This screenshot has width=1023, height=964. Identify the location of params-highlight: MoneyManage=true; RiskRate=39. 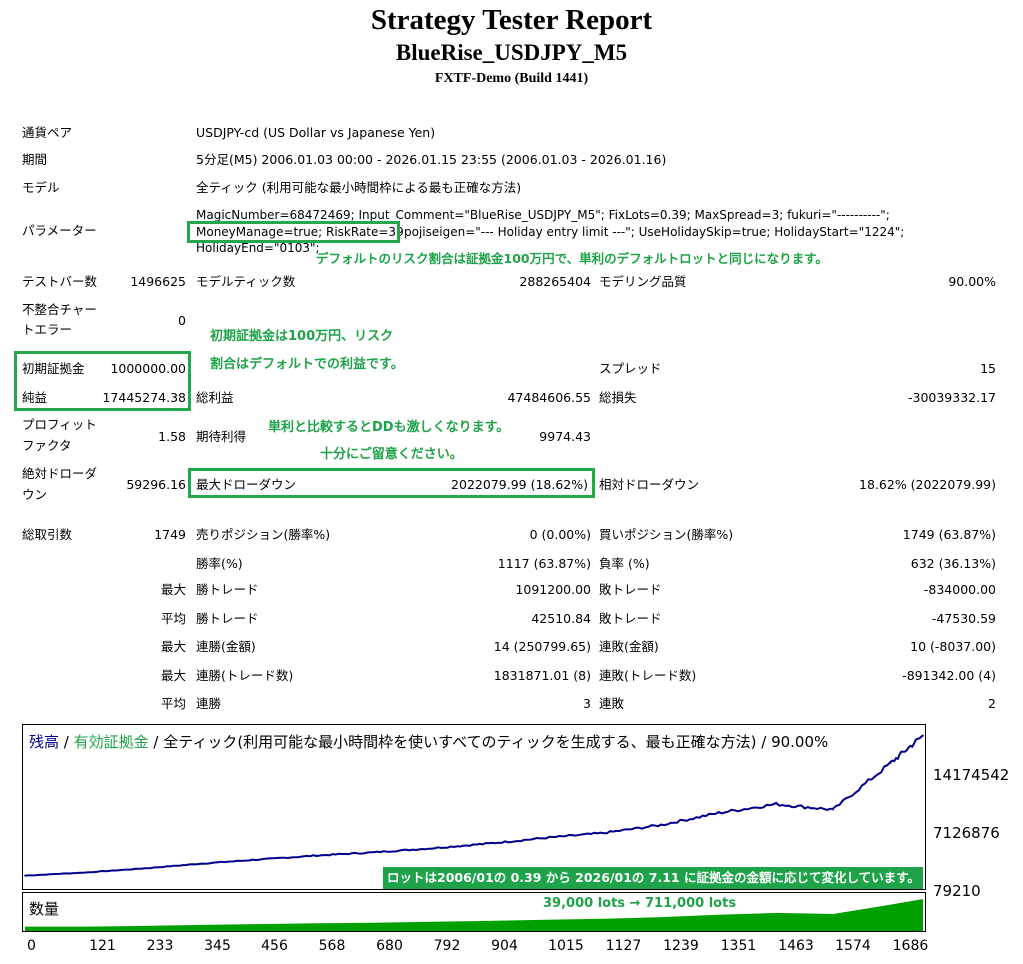
(300, 232).